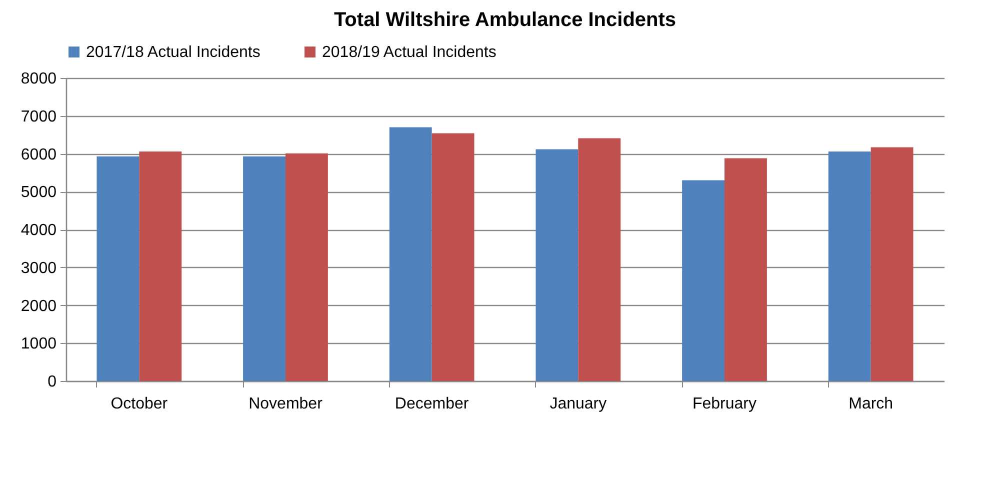  I want to click on y-tick-label: 7000, so click(38, 117).